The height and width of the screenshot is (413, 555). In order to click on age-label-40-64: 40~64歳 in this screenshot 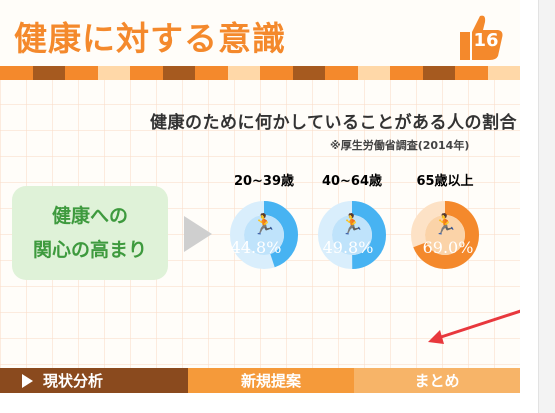, I will do `click(352, 181)`.